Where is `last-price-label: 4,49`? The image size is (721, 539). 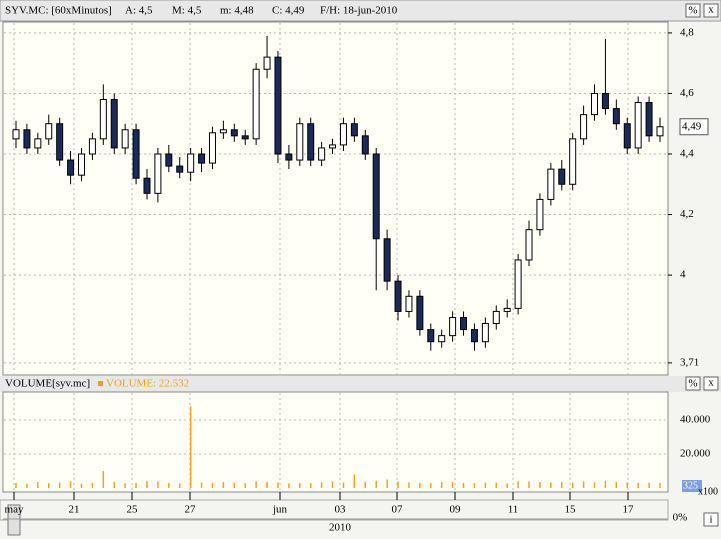 last-price-label: 4,49 is located at coordinates (692, 126).